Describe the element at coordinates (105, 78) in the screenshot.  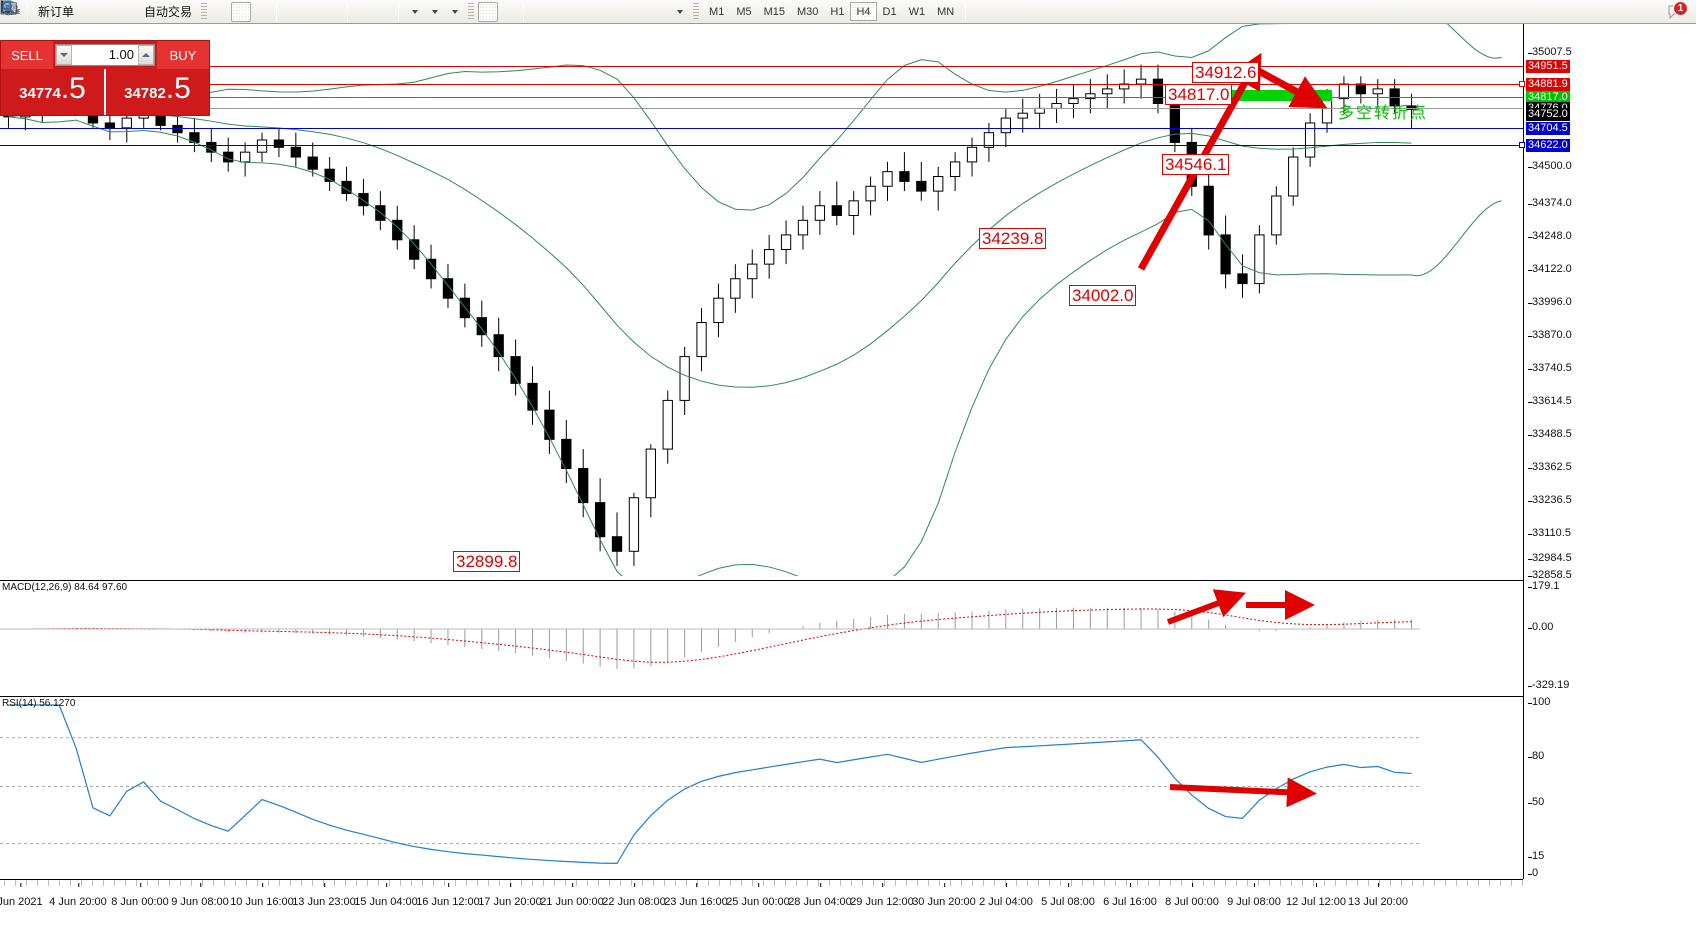
I see `one-click-trading-panel: SELL 1.00 BUY 34774.5 34782.5` at that location.